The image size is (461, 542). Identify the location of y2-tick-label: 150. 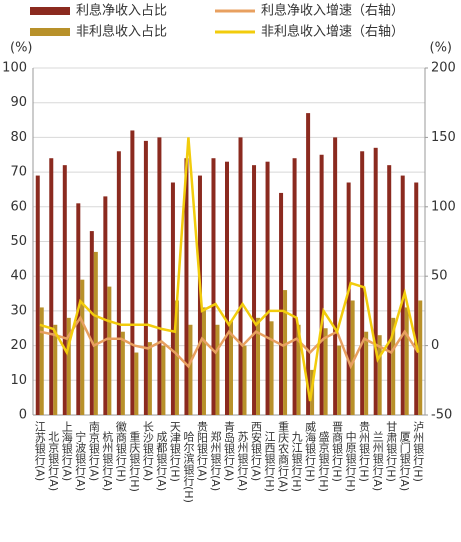
(443, 137).